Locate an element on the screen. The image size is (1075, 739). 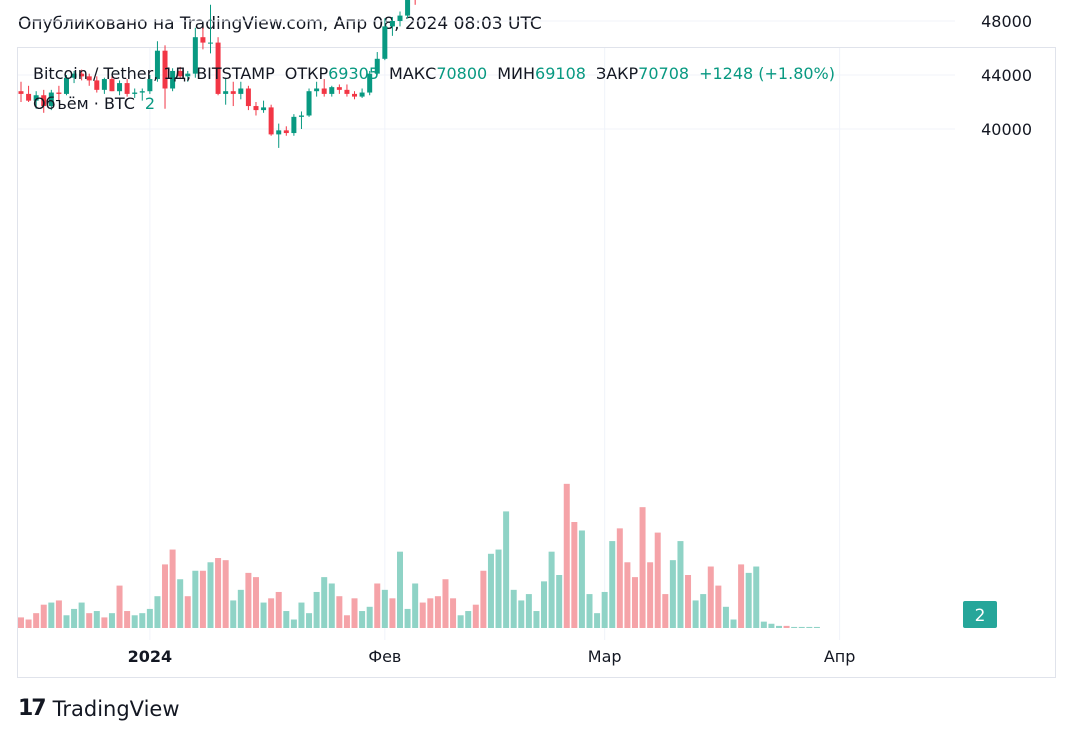
open-label: ОТКР is located at coordinates (306, 73).